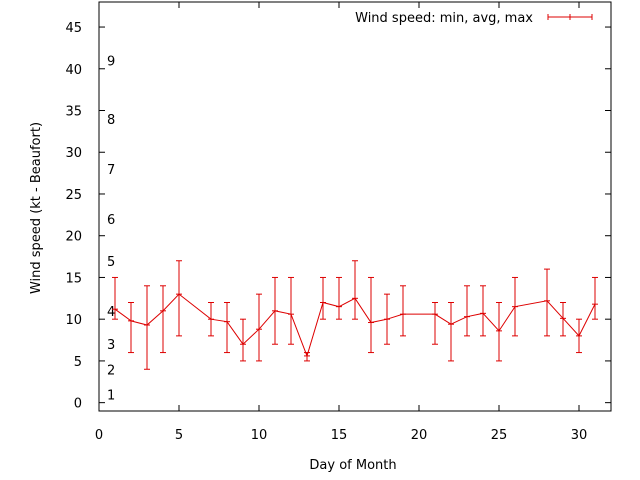  What do you see at coordinates (259, 435) in the screenshot?
I see `x-tick-label: 10` at bounding box center [259, 435].